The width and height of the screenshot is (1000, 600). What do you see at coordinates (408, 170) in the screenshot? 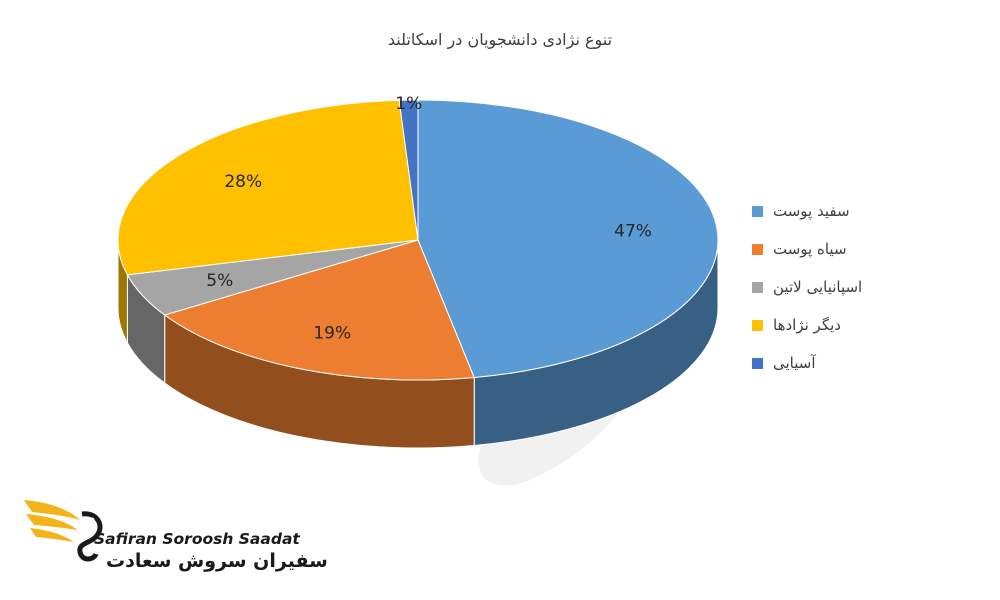
I see `slice-4-top` at bounding box center [408, 170].